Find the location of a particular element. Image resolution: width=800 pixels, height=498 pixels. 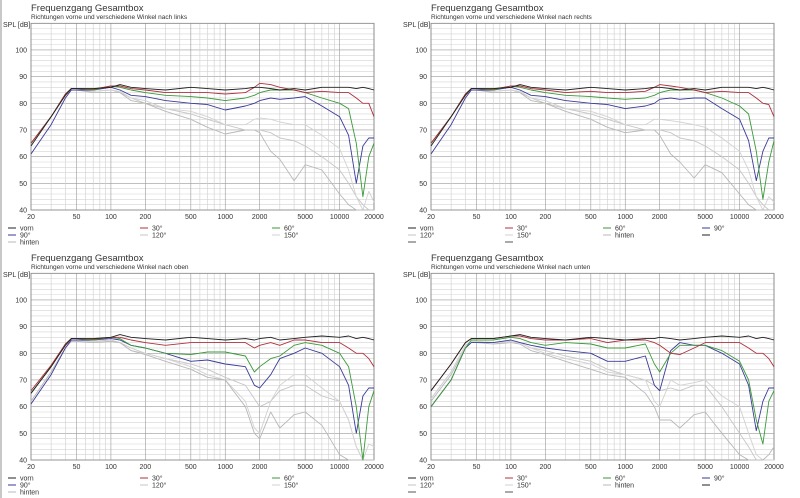

series-line-hinten is located at coordinates (602, 401).